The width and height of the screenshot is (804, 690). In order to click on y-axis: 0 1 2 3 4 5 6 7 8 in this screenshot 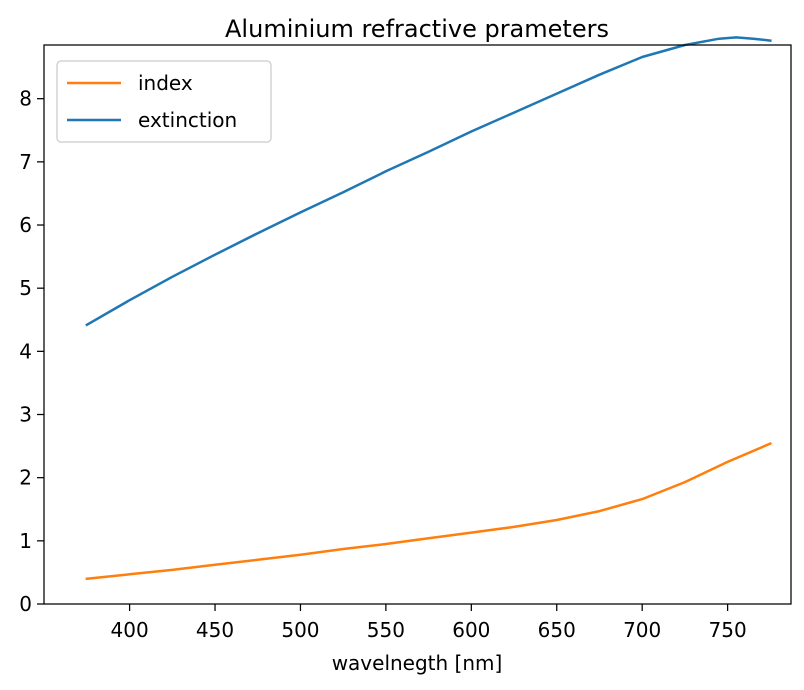, I will do `click(31, 351)`.